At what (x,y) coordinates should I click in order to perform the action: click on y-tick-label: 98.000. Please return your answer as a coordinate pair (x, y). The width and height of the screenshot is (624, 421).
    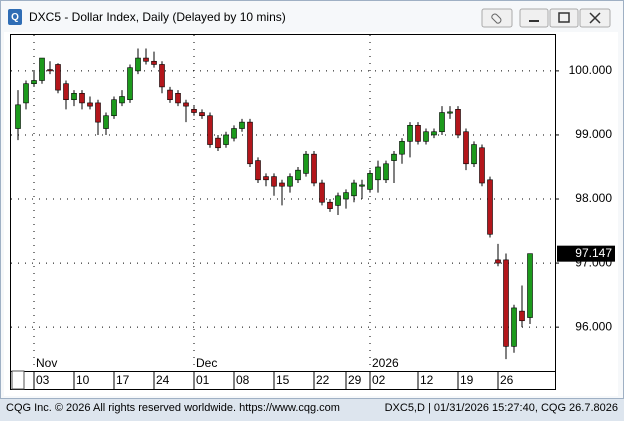
    Looking at the image, I should click on (593, 198).